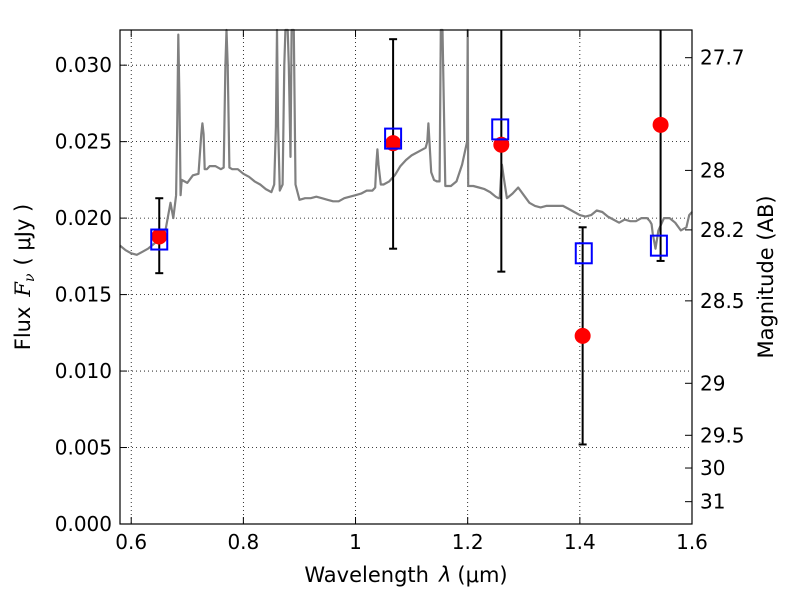 The image size is (800, 600). What do you see at coordinates (355, 542) in the screenshot?
I see `x-tick-label: 1` at bounding box center [355, 542].